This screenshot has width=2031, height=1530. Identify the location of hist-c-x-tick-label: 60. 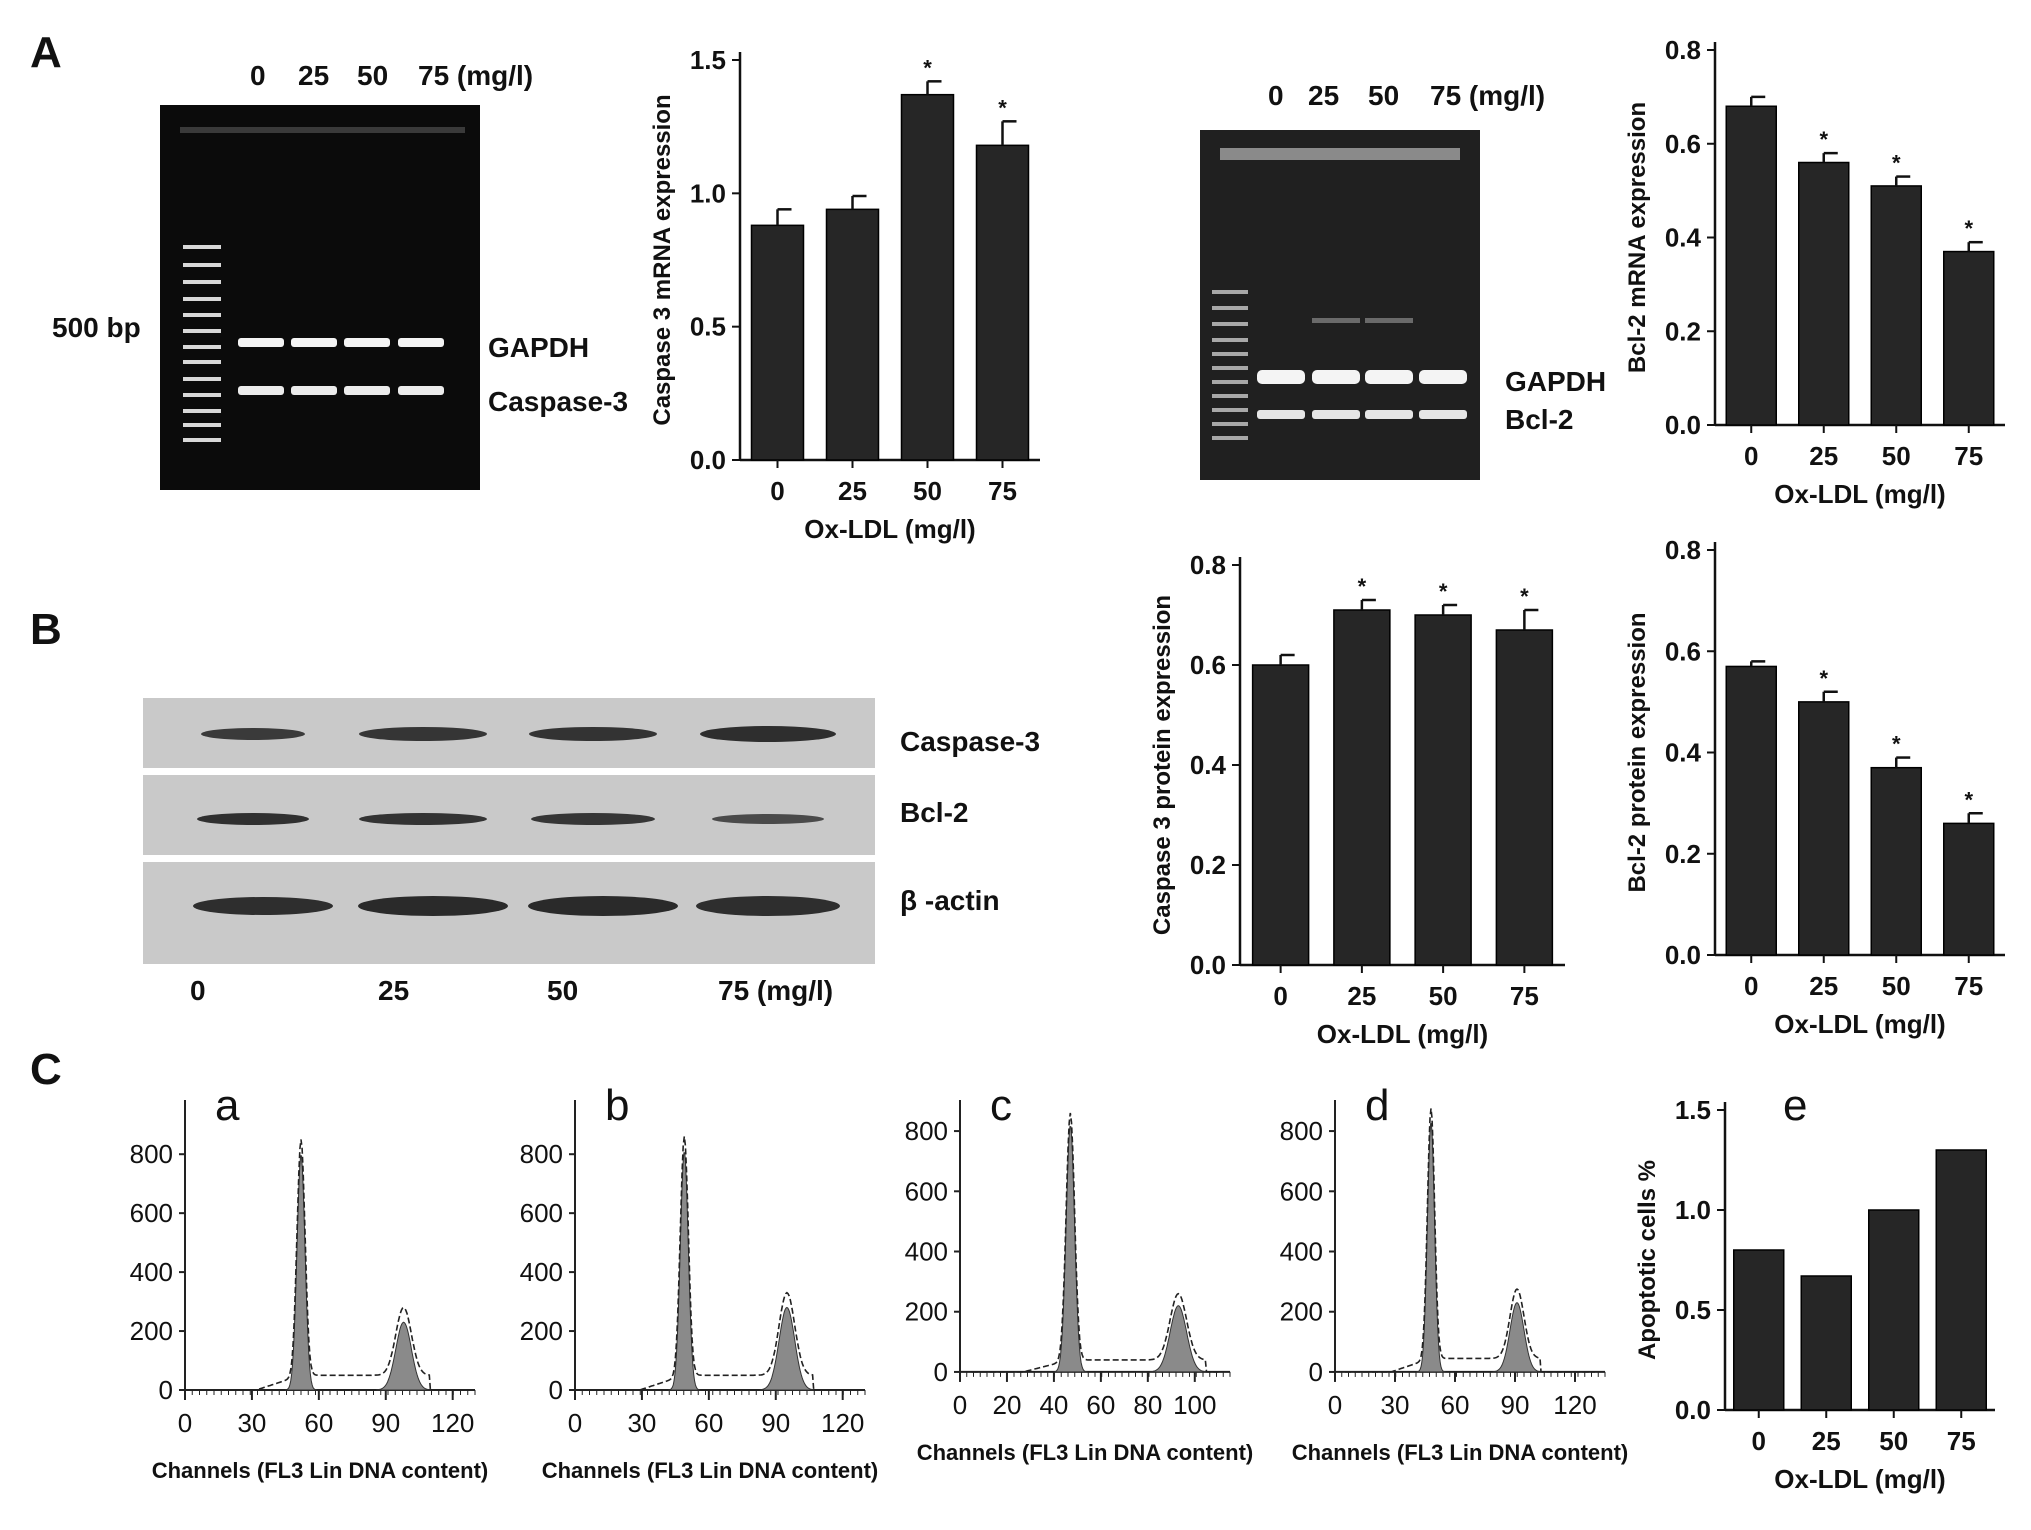
(1100, 1405).